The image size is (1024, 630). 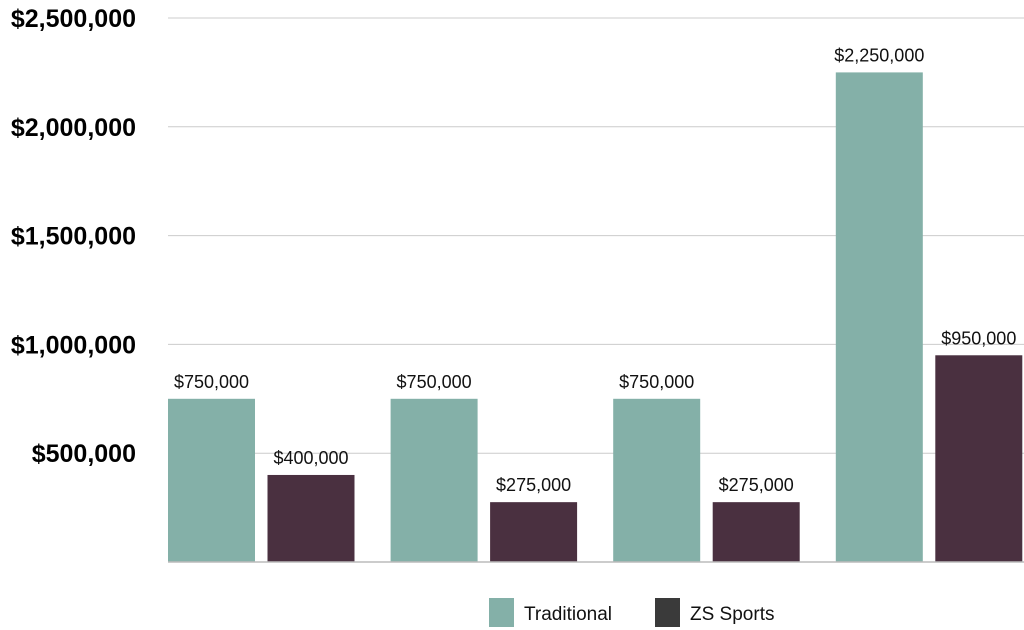 I want to click on y-tick-label: $2,000,000, so click(x=73, y=128).